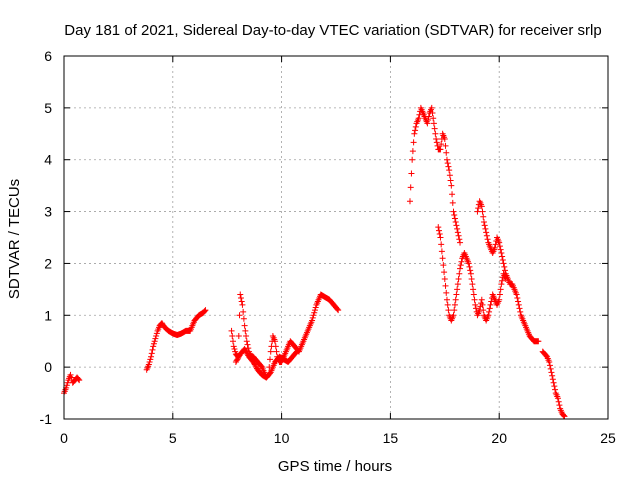 The width and height of the screenshot is (640, 480). What do you see at coordinates (46, 419) in the screenshot?
I see `y-tick-label: -1` at bounding box center [46, 419].